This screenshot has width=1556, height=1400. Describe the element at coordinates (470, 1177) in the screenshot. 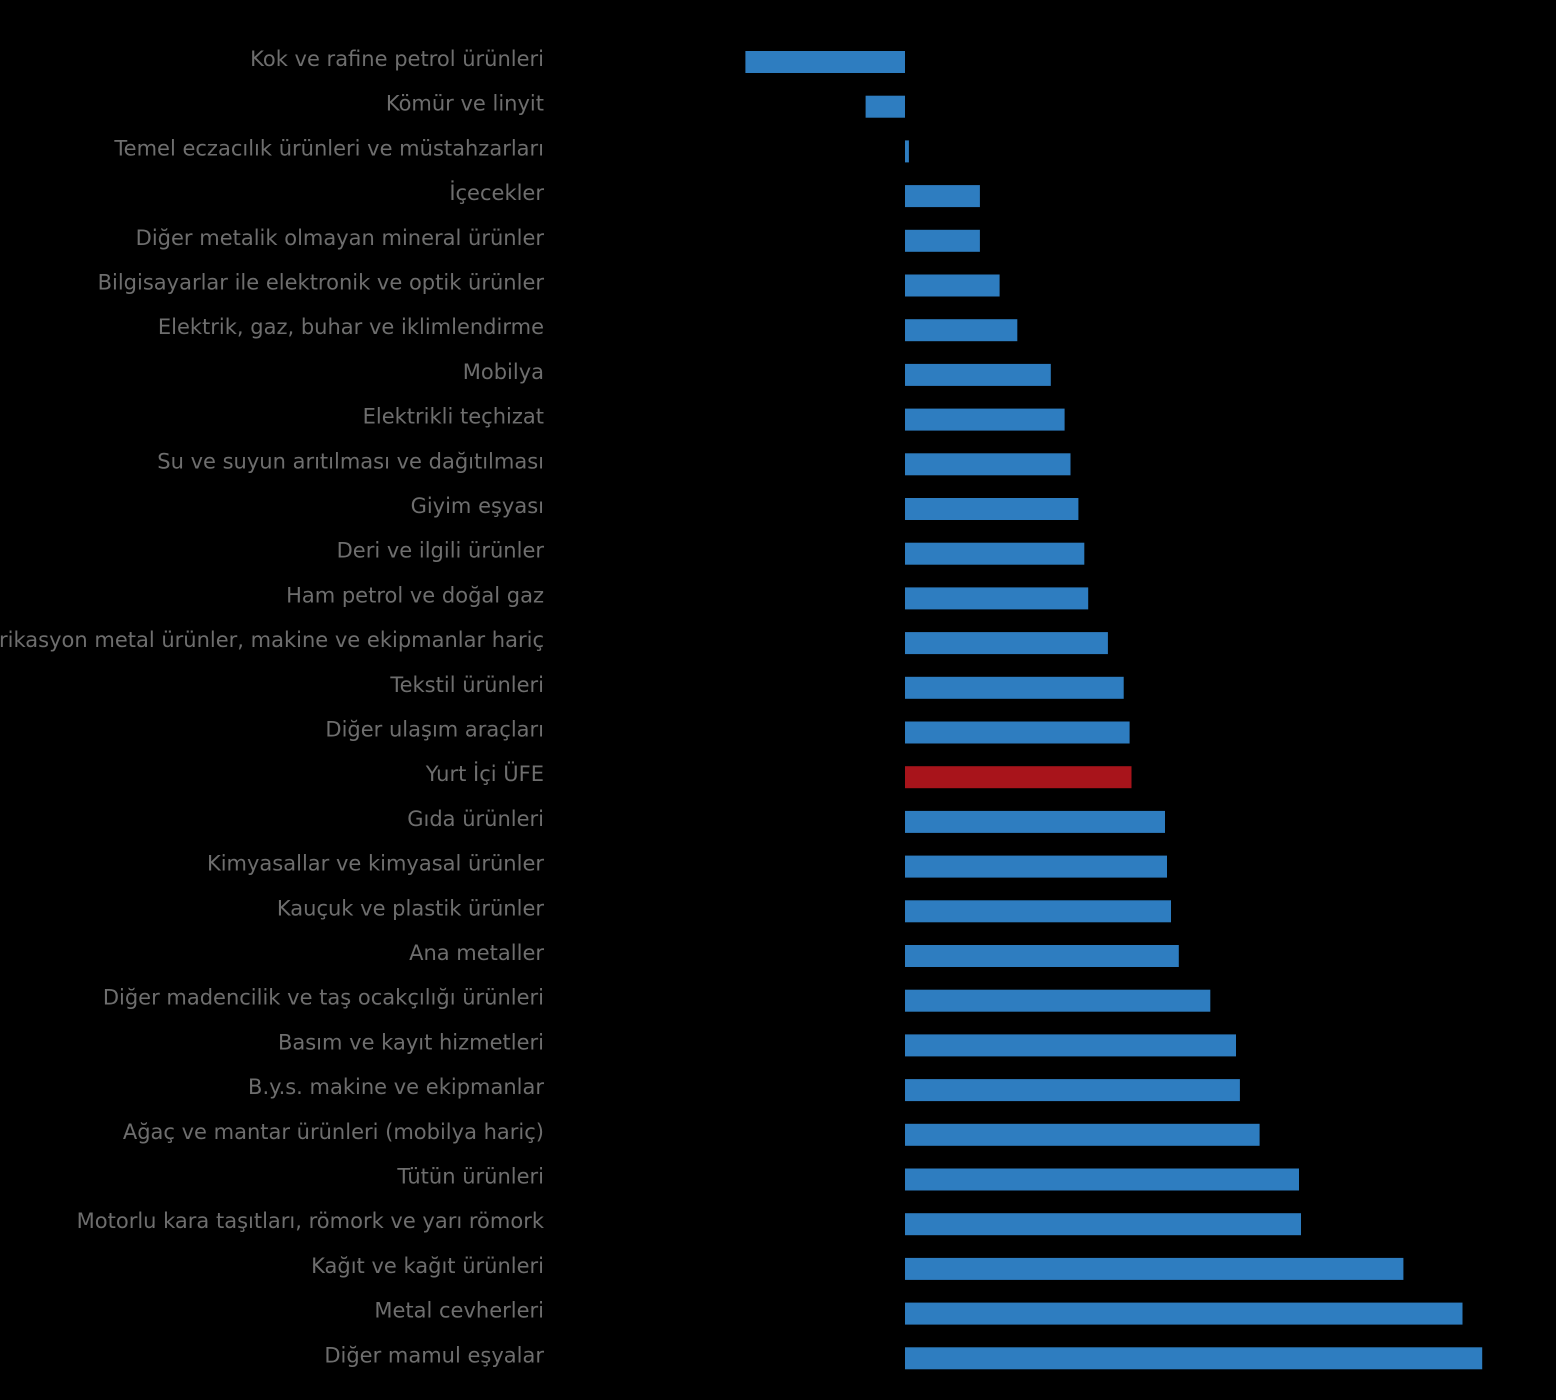

I see `category-label-tutun-urunleri: Tütün ürünleri` at that location.